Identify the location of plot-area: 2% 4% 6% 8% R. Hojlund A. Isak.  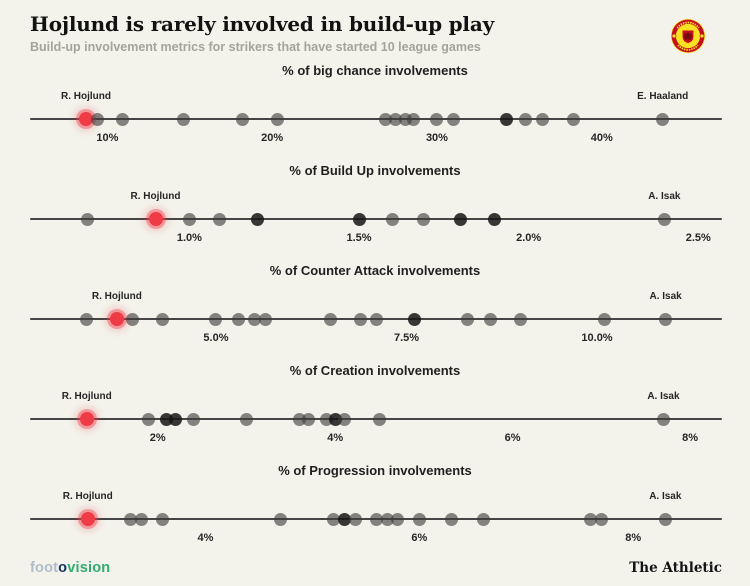
(375, 418).